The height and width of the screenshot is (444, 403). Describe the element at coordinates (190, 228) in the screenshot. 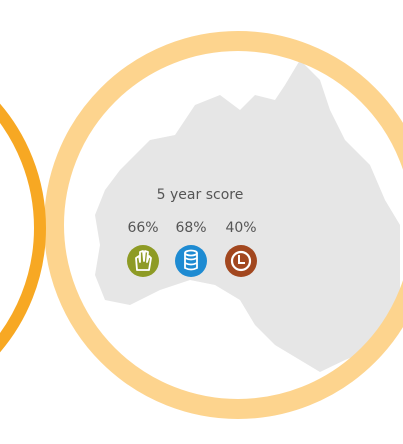

I see `score-label: 68%` at that location.